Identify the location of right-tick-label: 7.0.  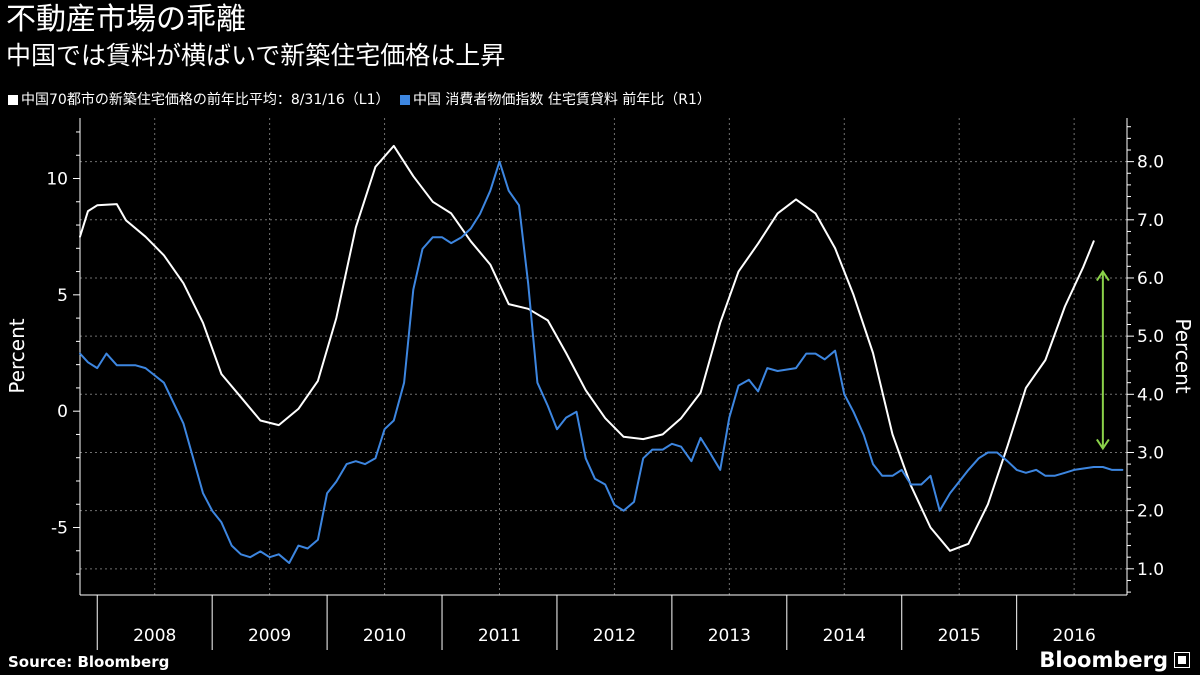
(1150, 221).